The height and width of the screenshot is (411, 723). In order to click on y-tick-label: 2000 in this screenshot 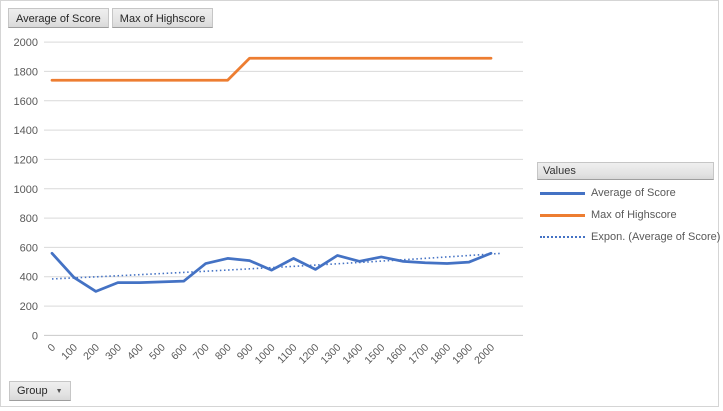, I will do `click(26, 43)`.